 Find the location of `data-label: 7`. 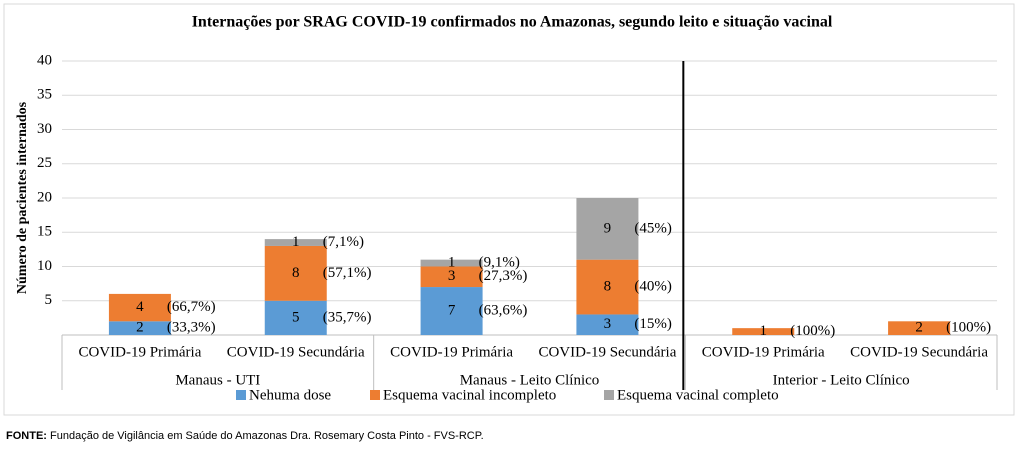

data-label: 7 is located at coordinates (452, 310).